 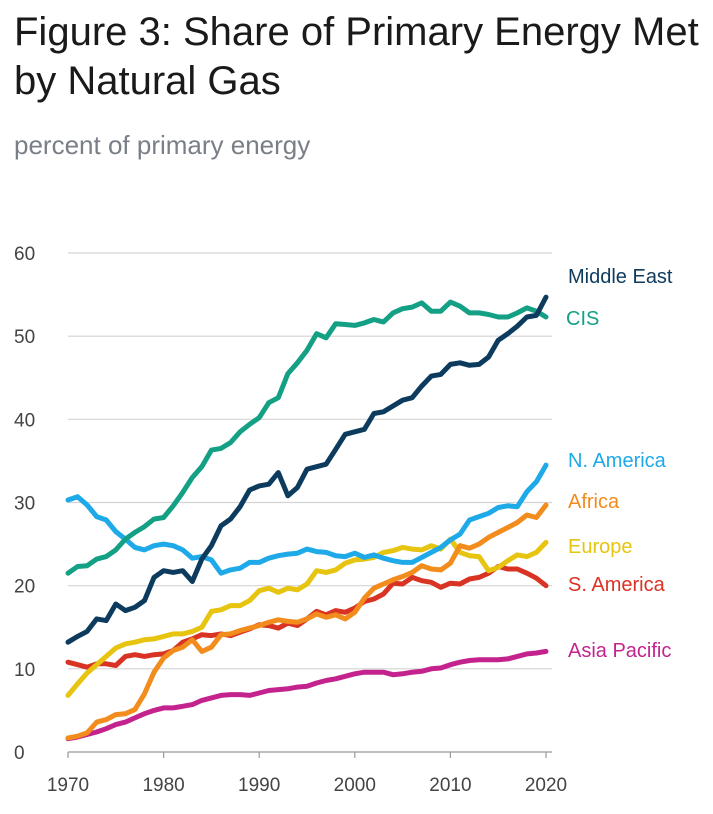 What do you see at coordinates (307, 519) in the screenshot?
I see `series-line-n-america` at bounding box center [307, 519].